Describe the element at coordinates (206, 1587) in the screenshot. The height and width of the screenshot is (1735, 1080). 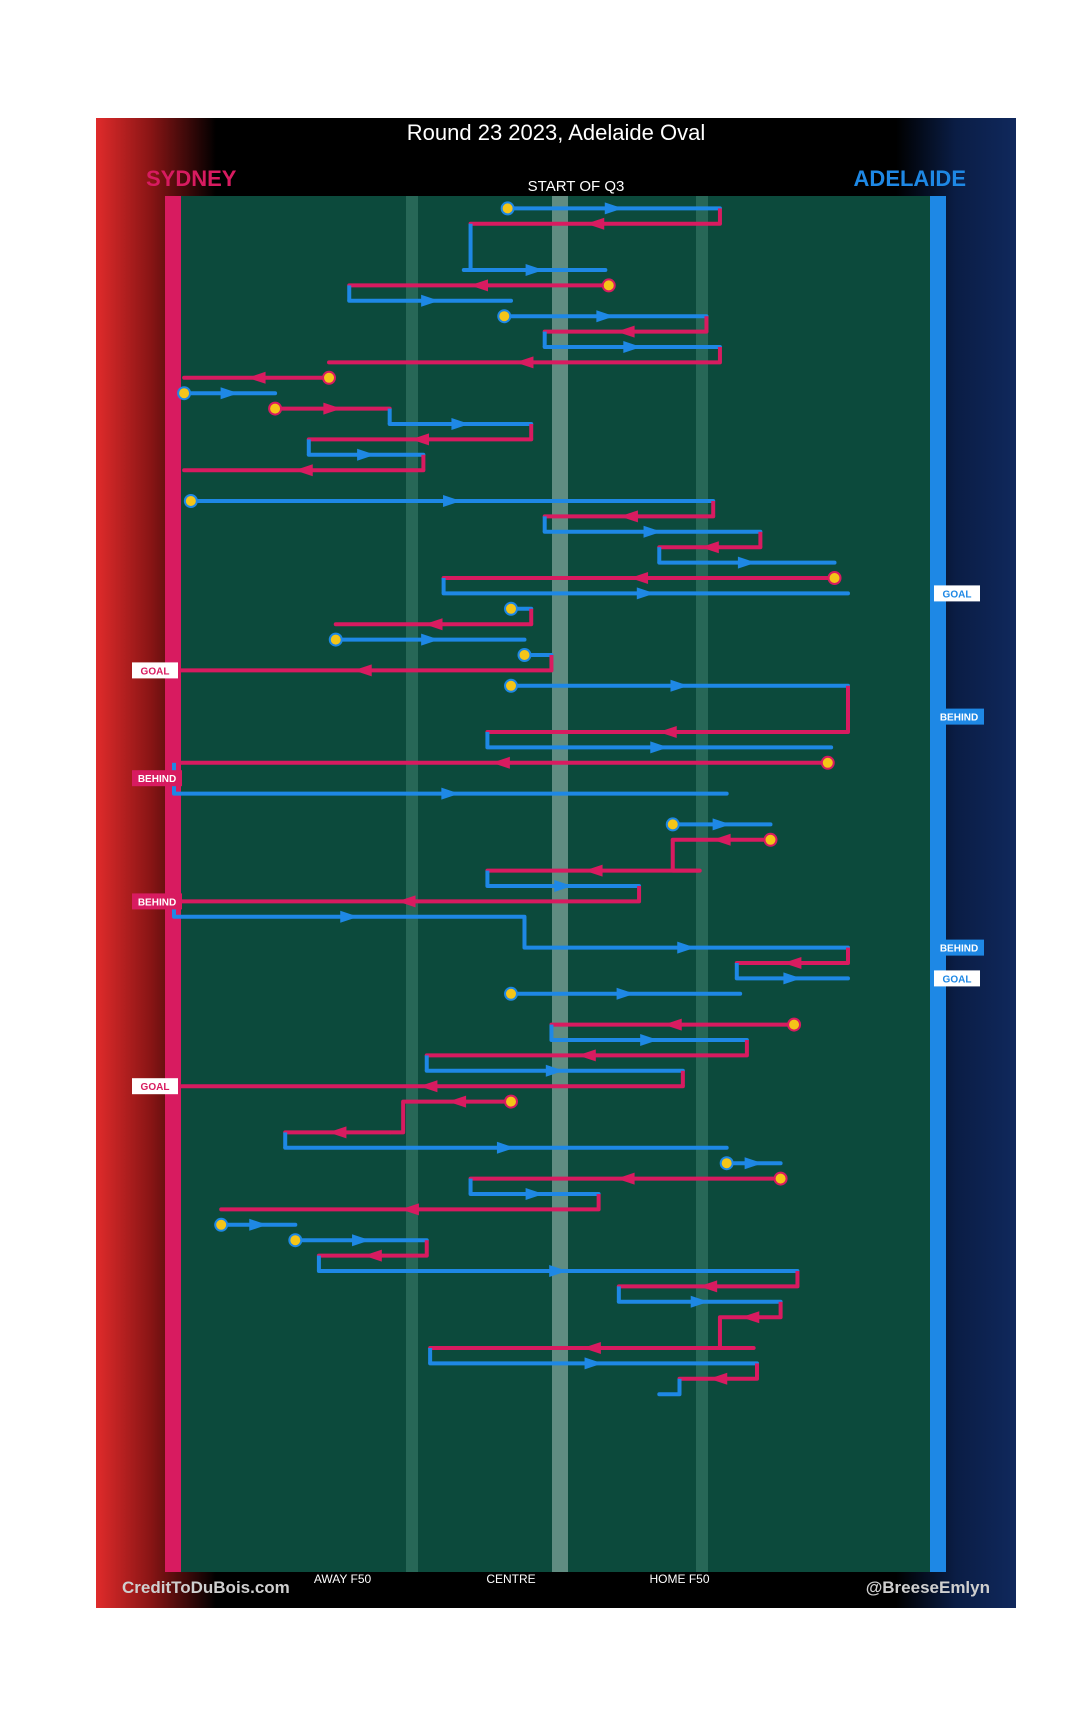
I see `credit-left: CreditToDuBois.com` at that location.